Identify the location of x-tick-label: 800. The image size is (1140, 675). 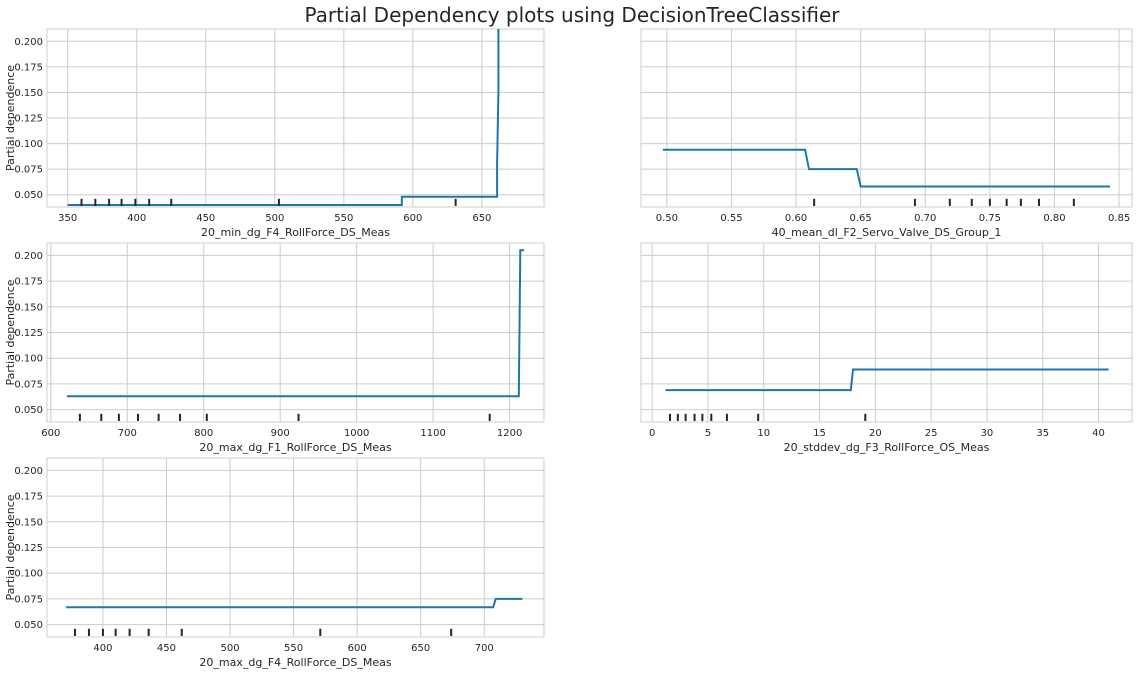
(203, 433).